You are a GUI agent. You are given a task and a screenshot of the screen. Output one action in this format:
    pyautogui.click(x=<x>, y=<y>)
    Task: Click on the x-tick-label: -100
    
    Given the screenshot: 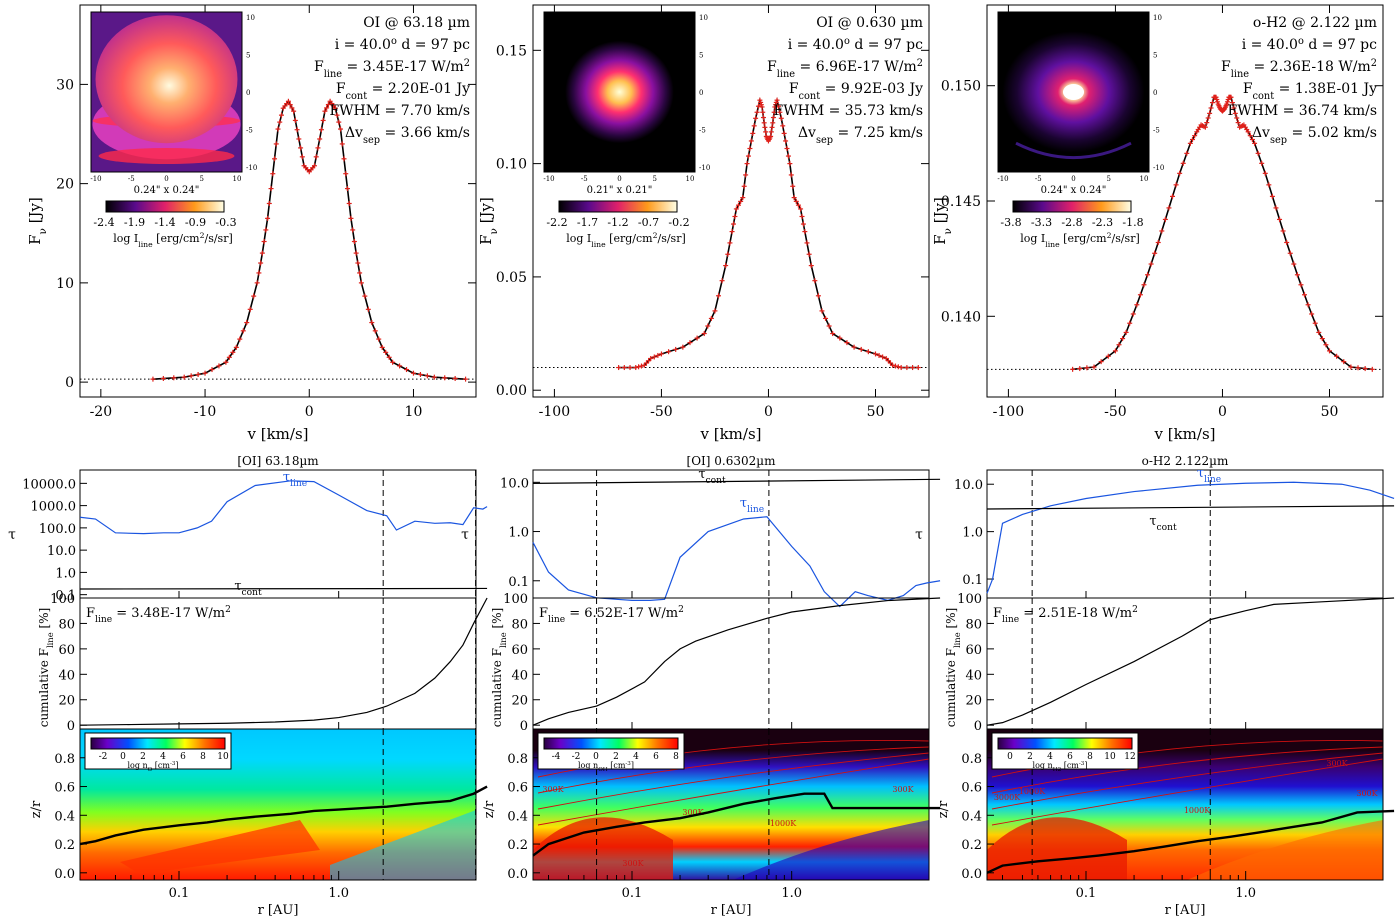 What is the action you would take?
    pyautogui.click(x=554, y=412)
    